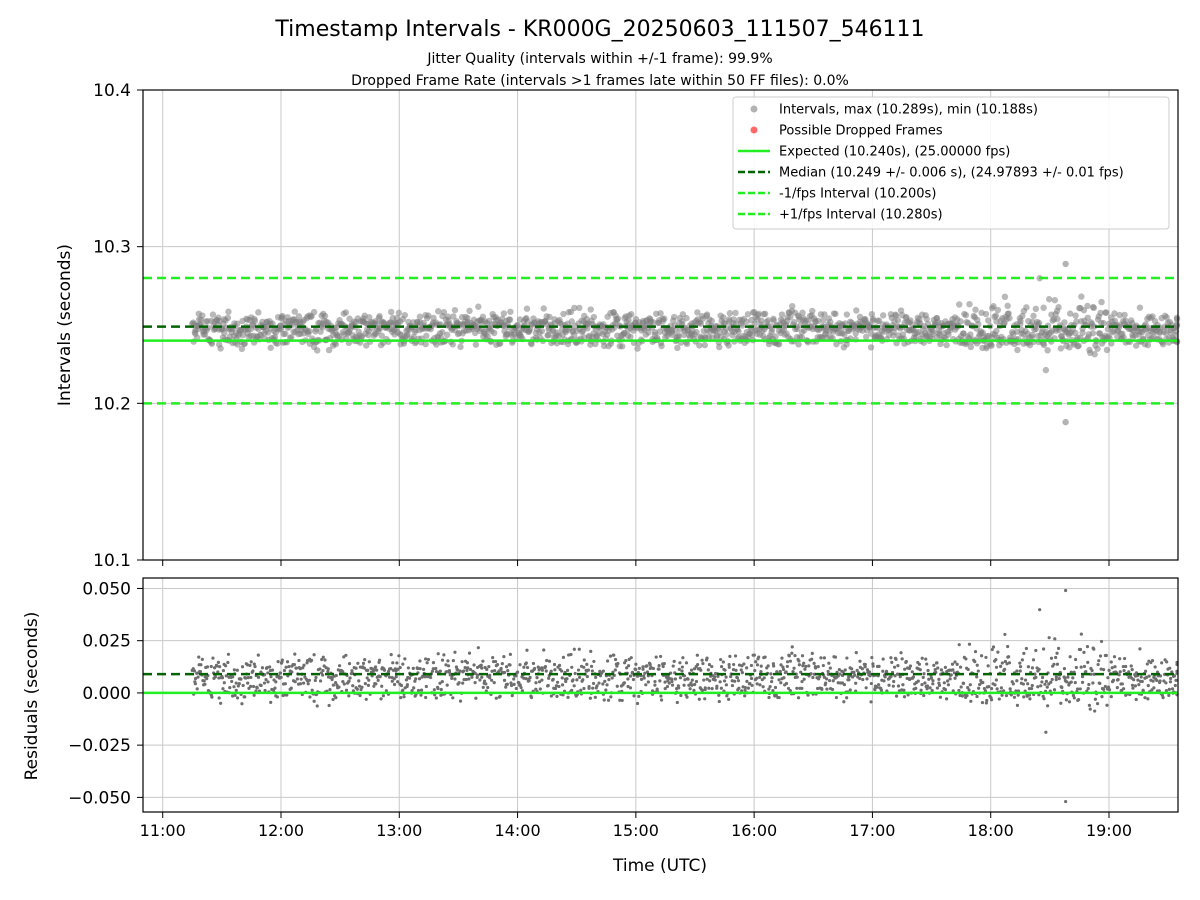  Describe the element at coordinates (399, 830) in the screenshot. I see `x-tick-label: 13:00` at that location.